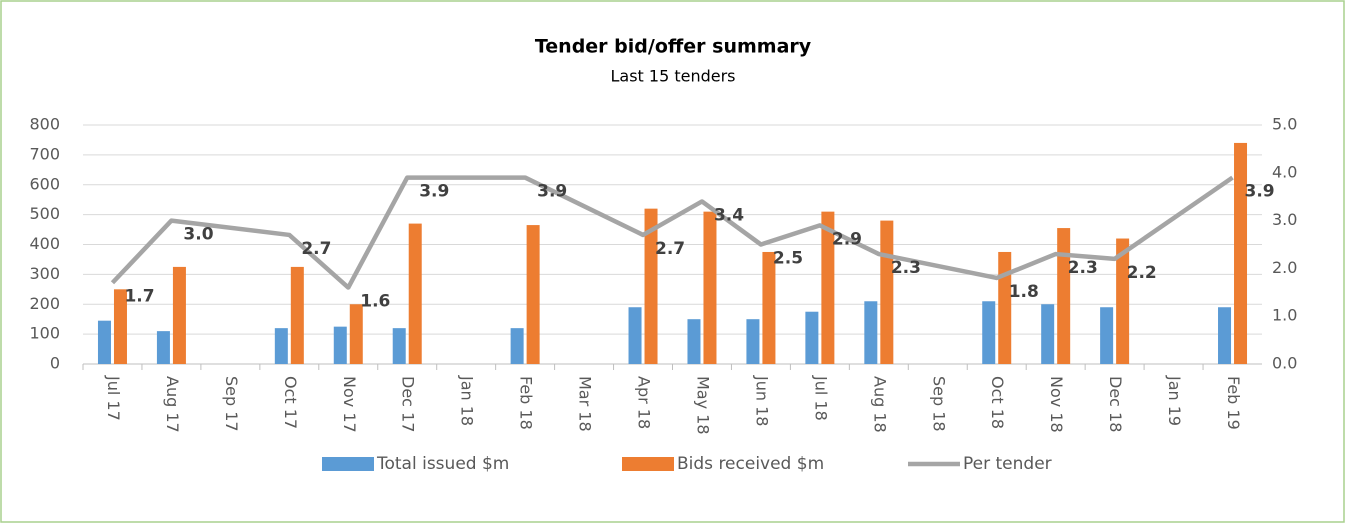  I want to click on data-label: 3.4, so click(729, 215).